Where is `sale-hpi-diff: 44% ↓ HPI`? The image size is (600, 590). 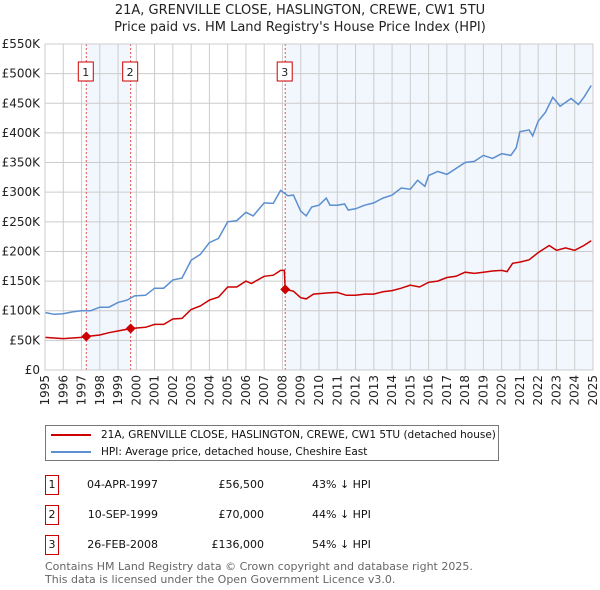 sale-hpi-diff: 44% ↓ HPI is located at coordinates (341, 514).